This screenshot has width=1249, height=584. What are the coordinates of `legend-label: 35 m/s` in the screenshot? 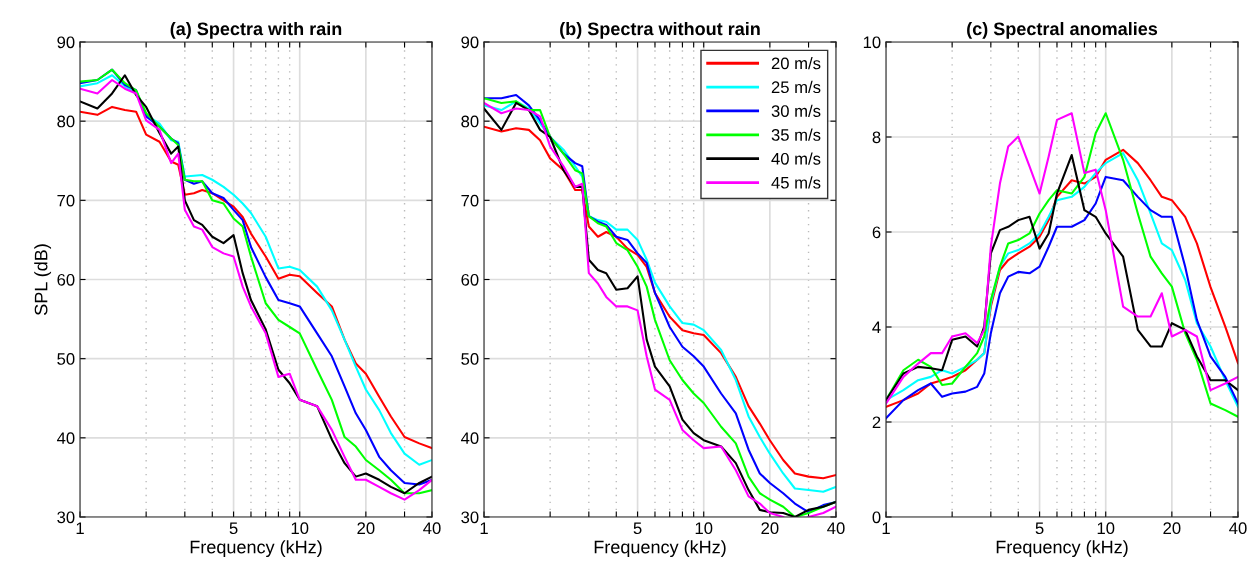 It's located at (796, 134).